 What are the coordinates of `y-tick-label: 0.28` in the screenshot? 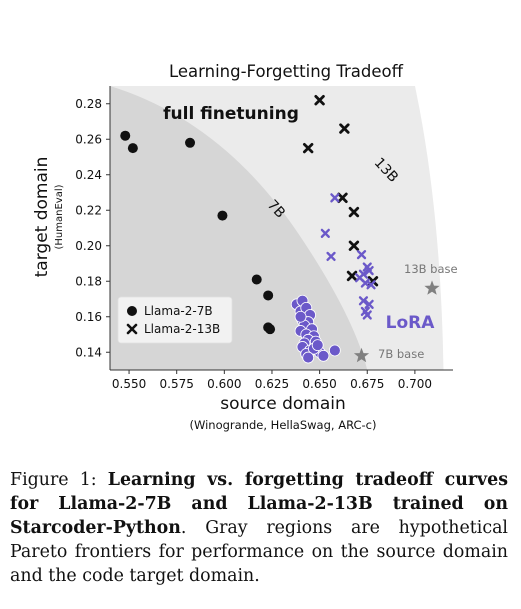 It's located at (88, 104).